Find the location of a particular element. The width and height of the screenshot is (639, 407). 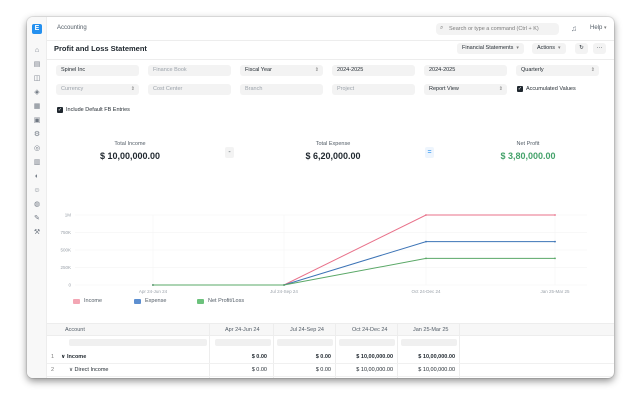

period-type-value: Fiscal Year is located at coordinates (258, 70).